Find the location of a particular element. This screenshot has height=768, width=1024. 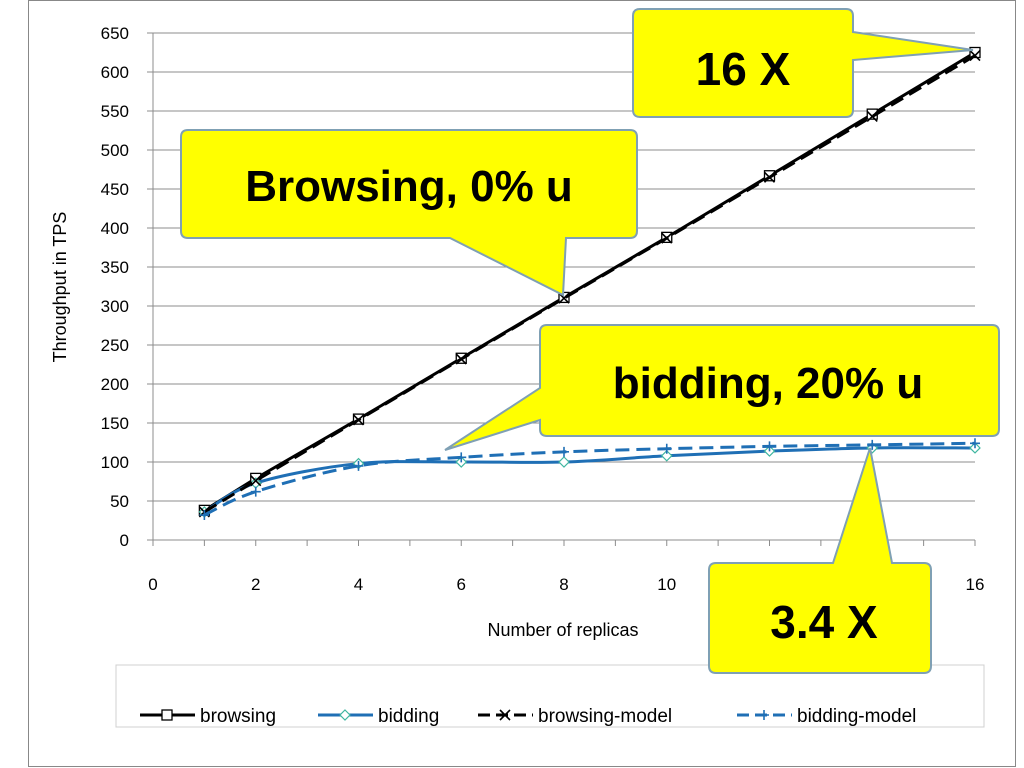

x-tick-label: 8 is located at coordinates (563, 584).